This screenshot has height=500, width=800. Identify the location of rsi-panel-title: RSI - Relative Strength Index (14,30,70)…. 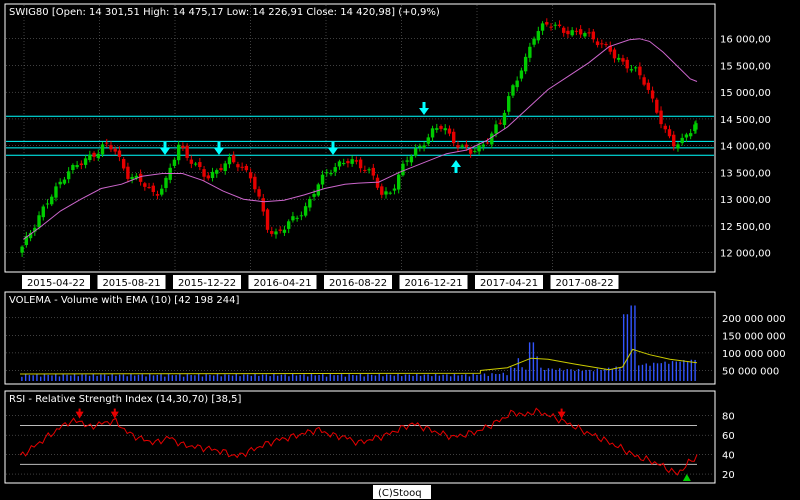
(125, 399).